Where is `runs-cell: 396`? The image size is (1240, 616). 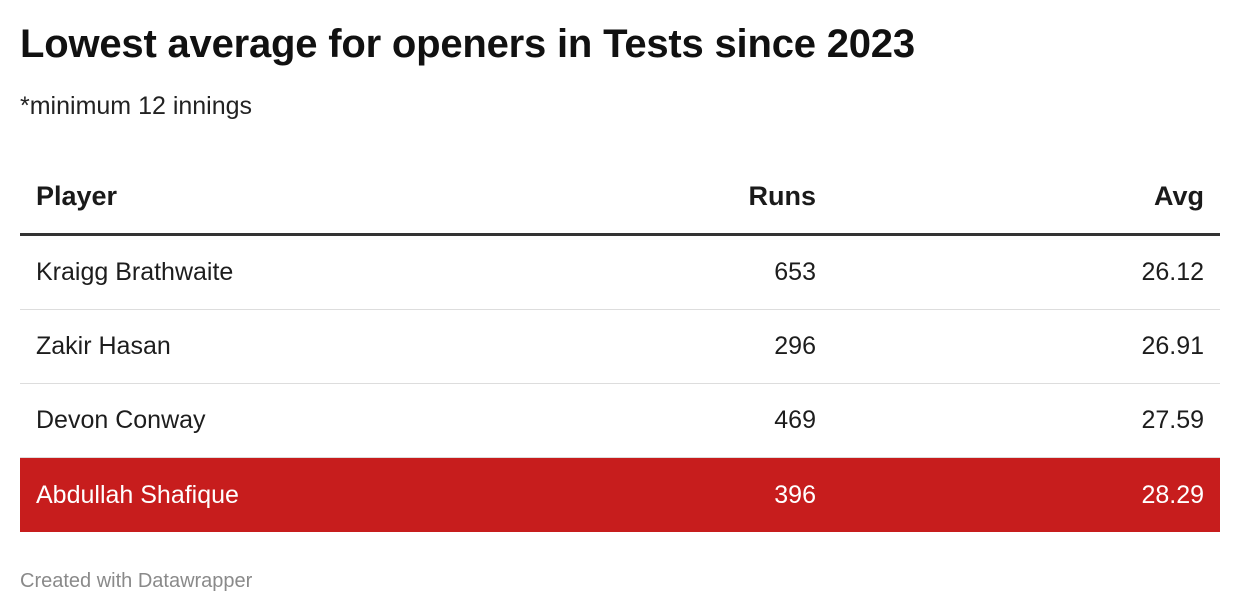 runs-cell: 396 is located at coordinates (795, 494).